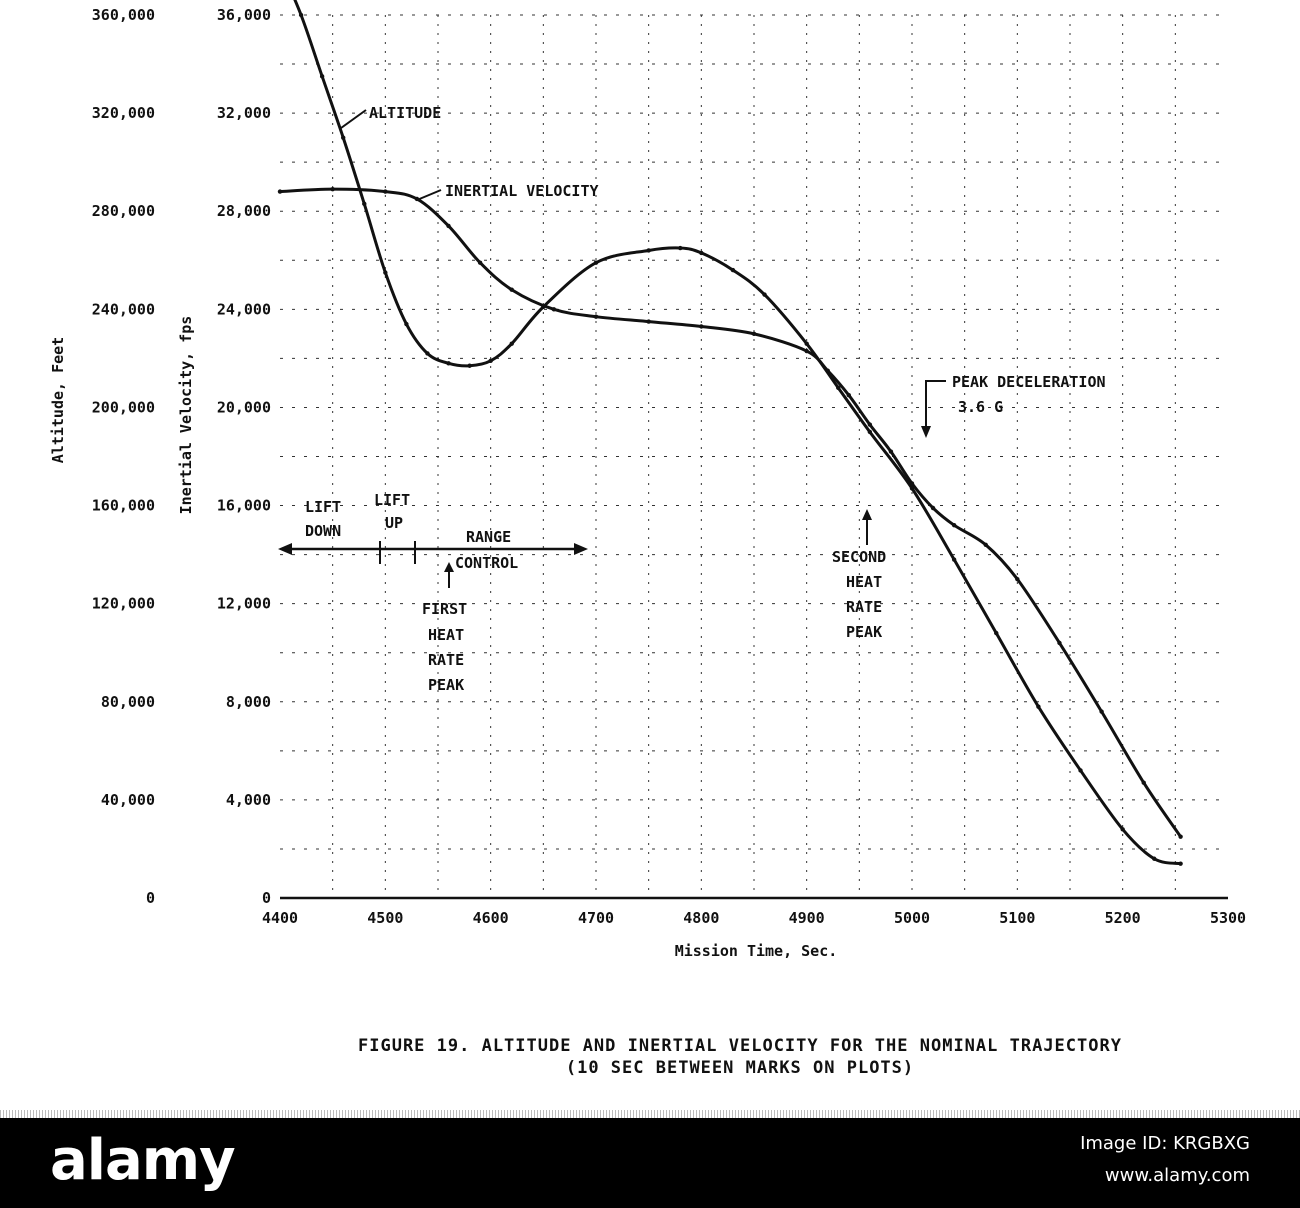 The width and height of the screenshot is (1300, 1208). I want to click on peak-decel-arrow-shaft, so click(935, 405).